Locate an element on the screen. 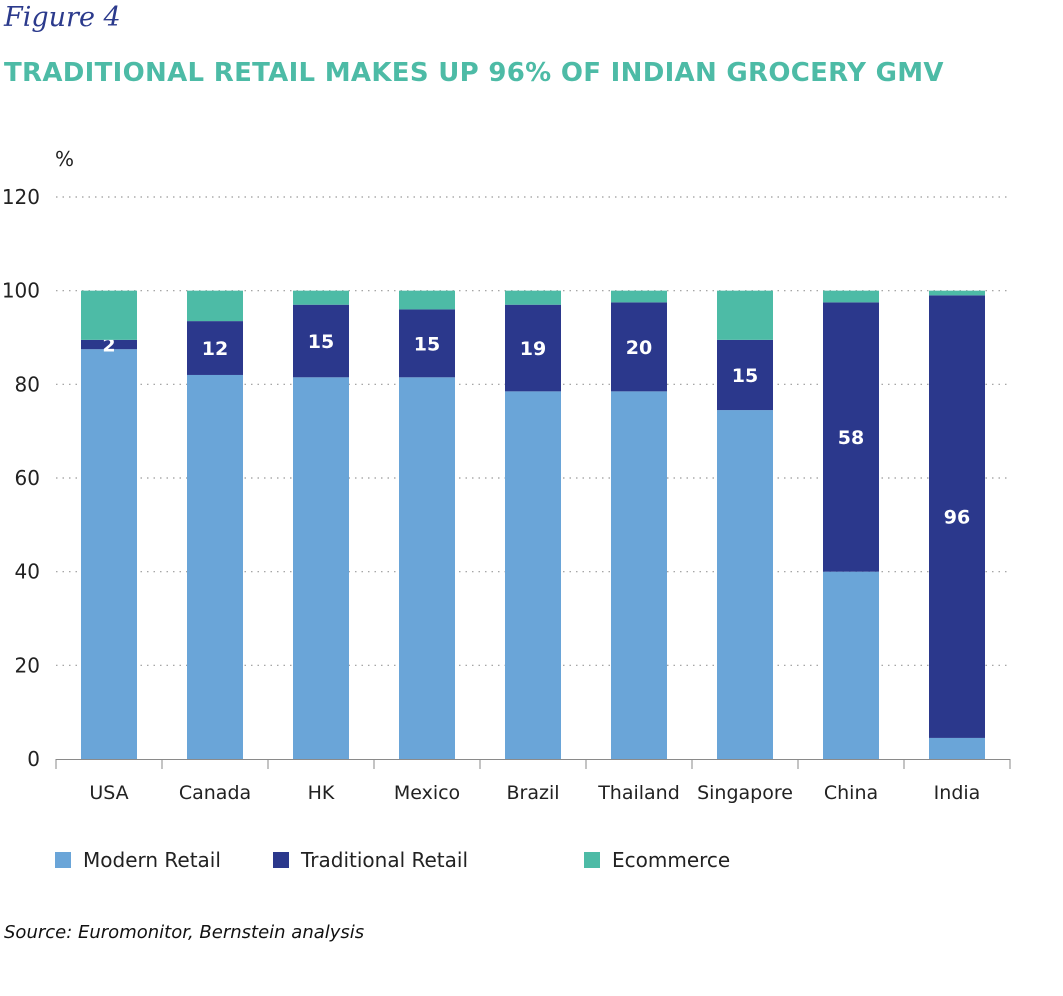  data-label-china: 58 is located at coordinates (851, 438).